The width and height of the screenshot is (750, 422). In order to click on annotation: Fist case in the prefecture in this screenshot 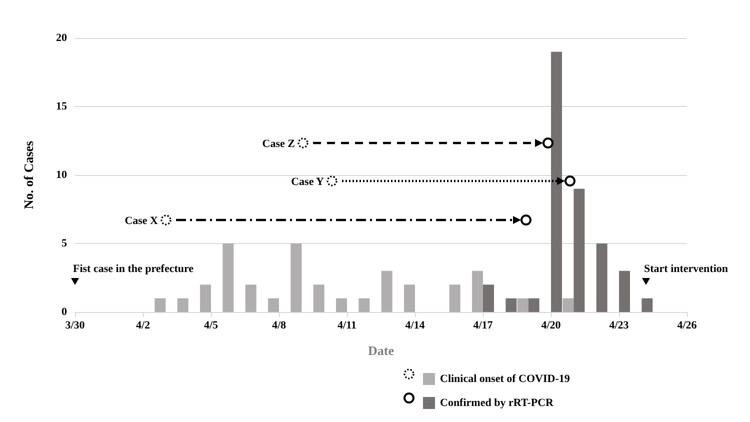, I will do `click(133, 269)`.